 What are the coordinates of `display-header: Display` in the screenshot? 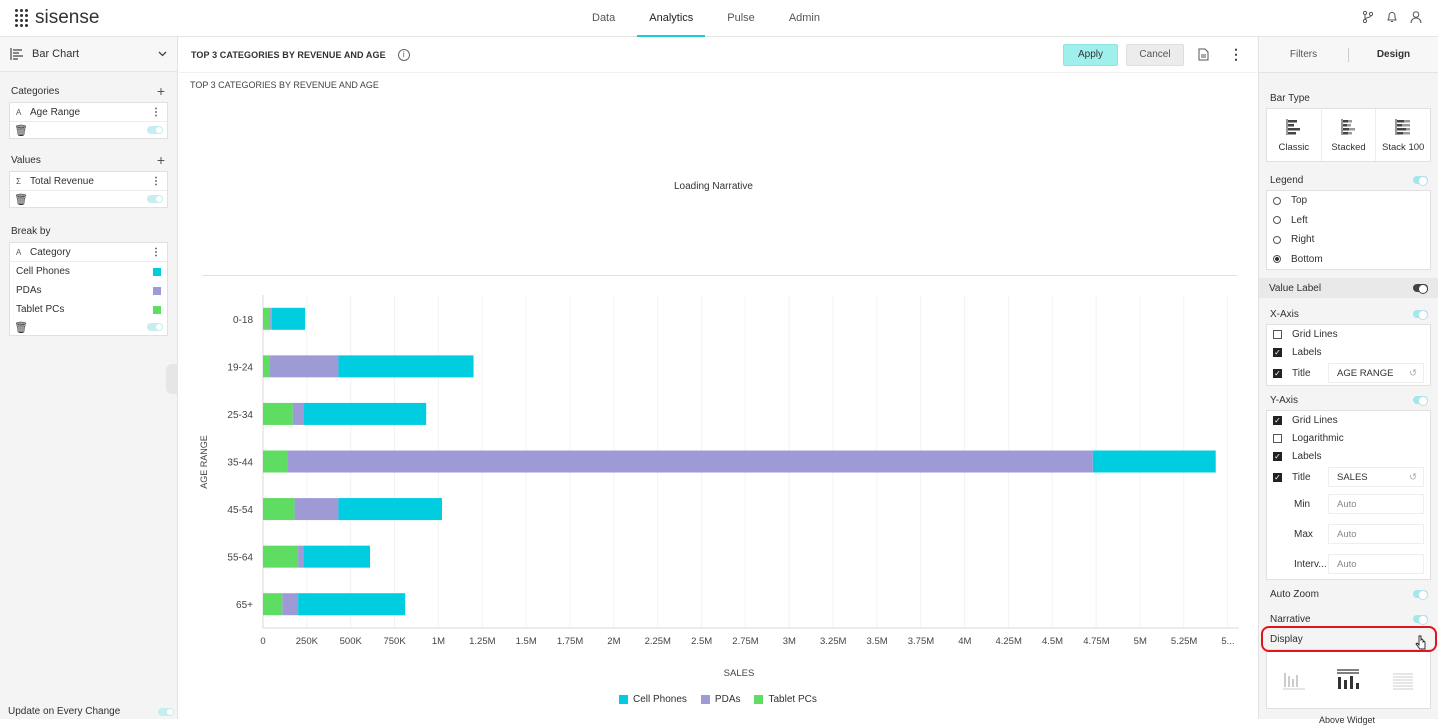 It's located at (1348, 639).